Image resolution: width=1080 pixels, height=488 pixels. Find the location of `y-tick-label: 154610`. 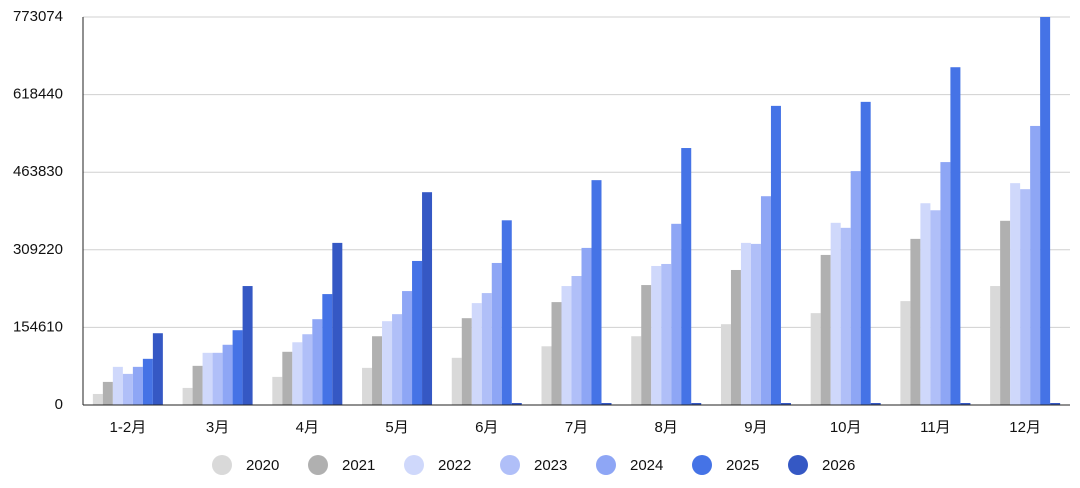

y-tick-label: 154610 is located at coordinates (38, 326).